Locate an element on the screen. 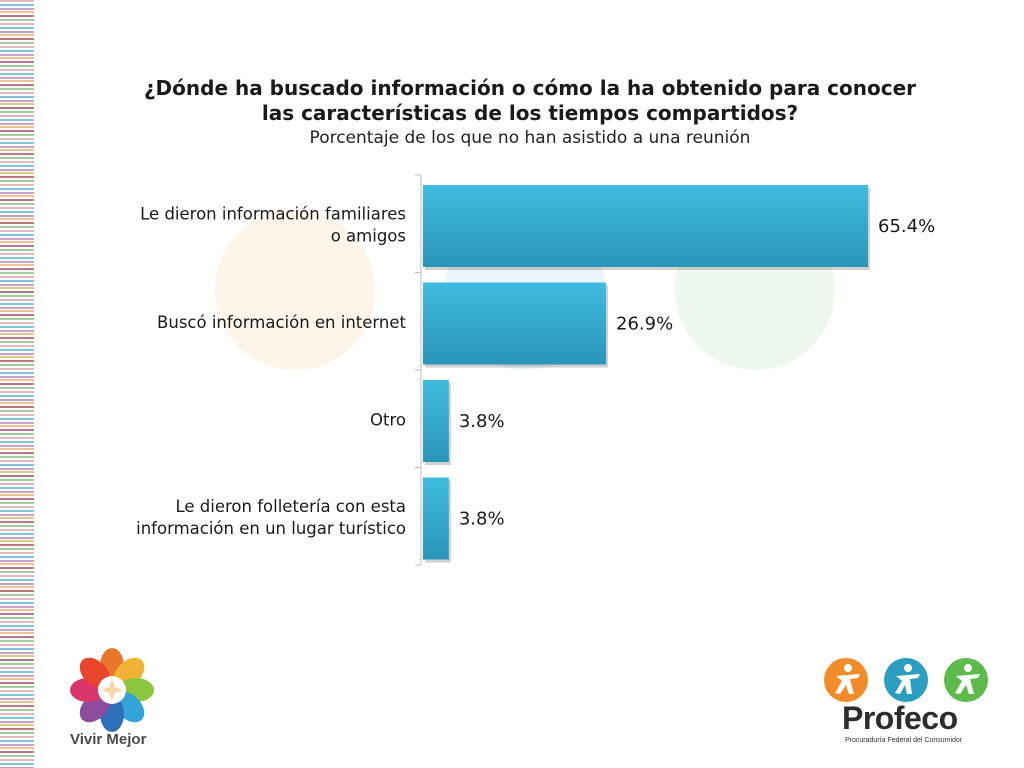 This screenshot has height=768, width=1024. category-label: o amigos is located at coordinates (368, 236).